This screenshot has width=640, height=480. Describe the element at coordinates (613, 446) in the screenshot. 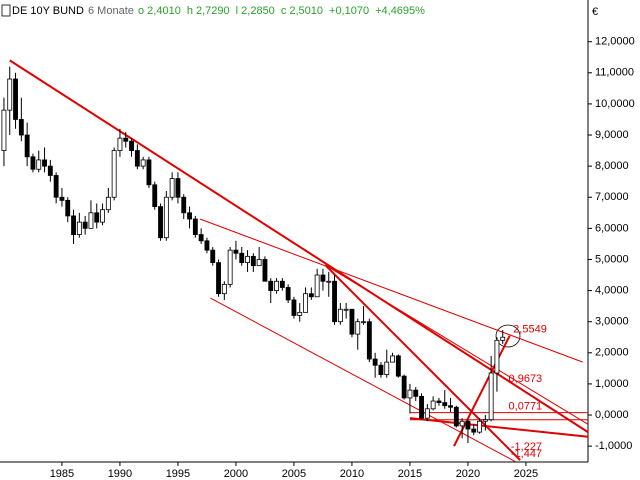

I see `y-tick-label: -1,0000` at that location.